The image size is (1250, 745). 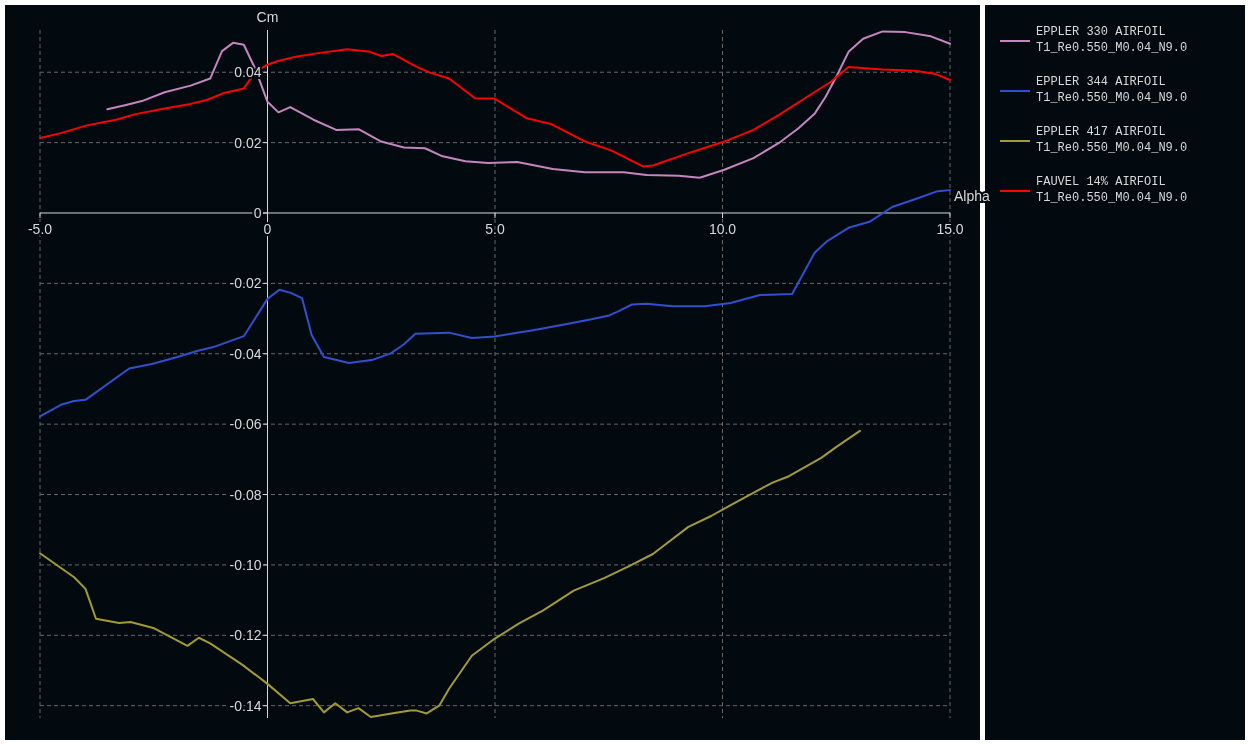 I want to click on y-tick-label: -0.04, so click(x=245, y=353).